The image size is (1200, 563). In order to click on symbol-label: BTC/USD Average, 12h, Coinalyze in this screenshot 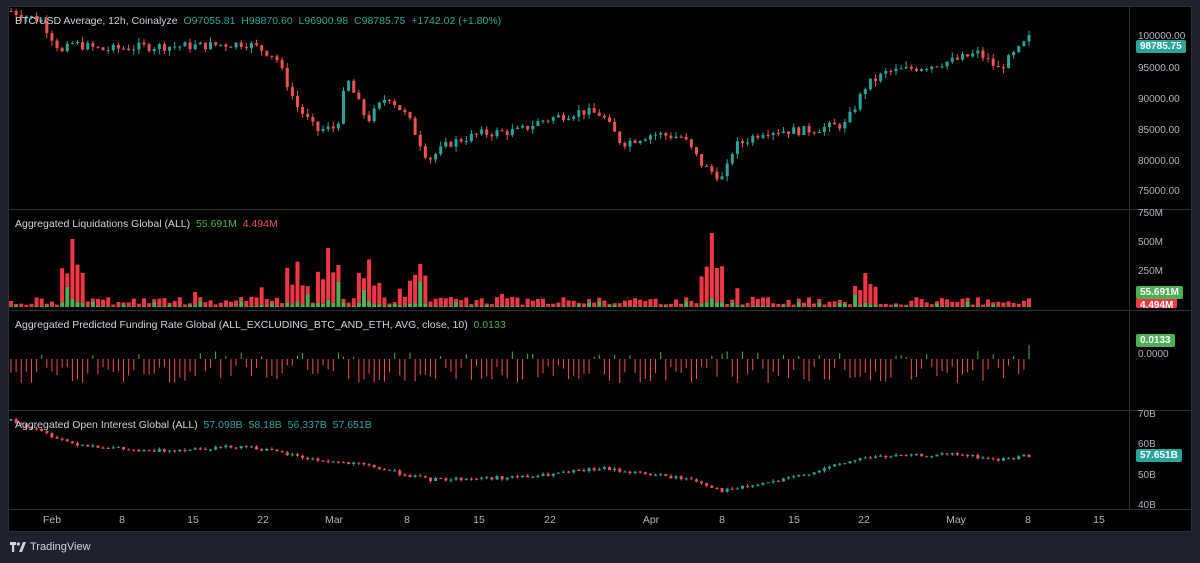, I will do `click(96, 21)`.